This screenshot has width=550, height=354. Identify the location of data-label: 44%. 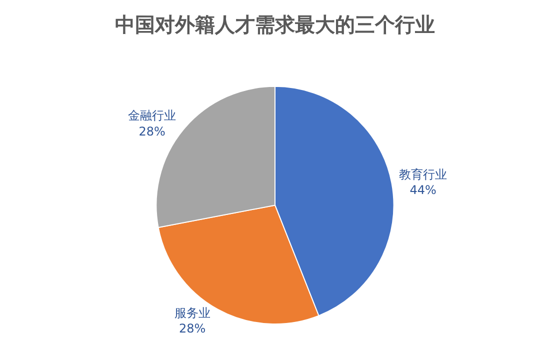
(423, 190).